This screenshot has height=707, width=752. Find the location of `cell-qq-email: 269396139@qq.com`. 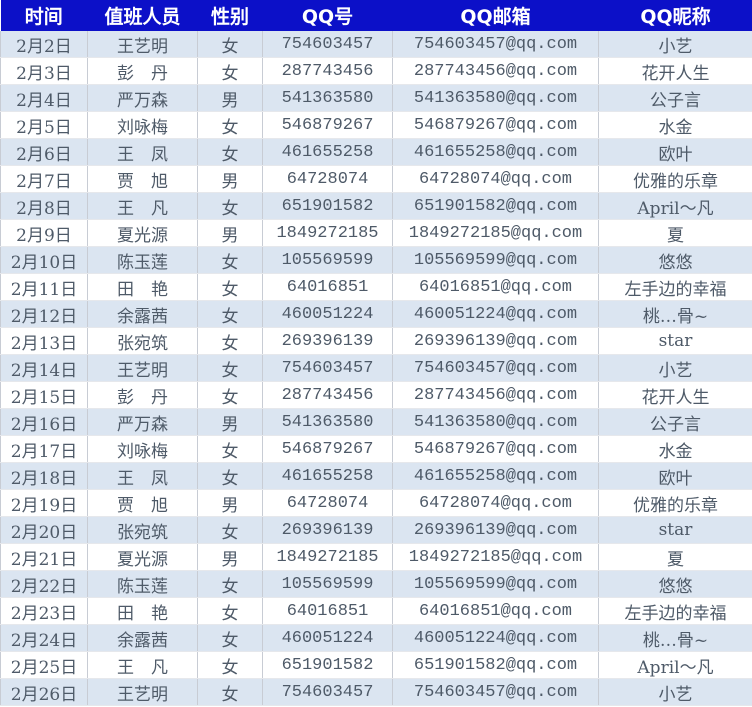

cell-qq-email: 269396139@qq.com is located at coordinates (495, 530).